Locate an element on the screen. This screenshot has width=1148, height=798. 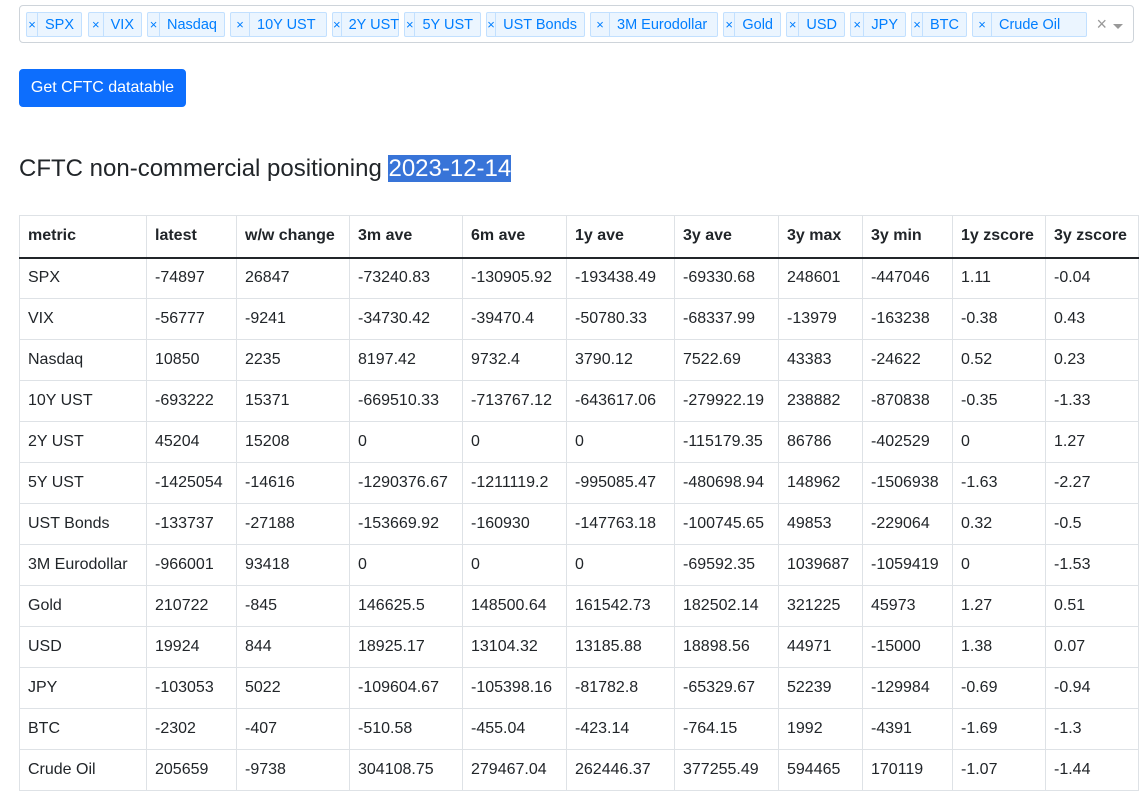
table-cell: 0.07 is located at coordinates (1092, 647).